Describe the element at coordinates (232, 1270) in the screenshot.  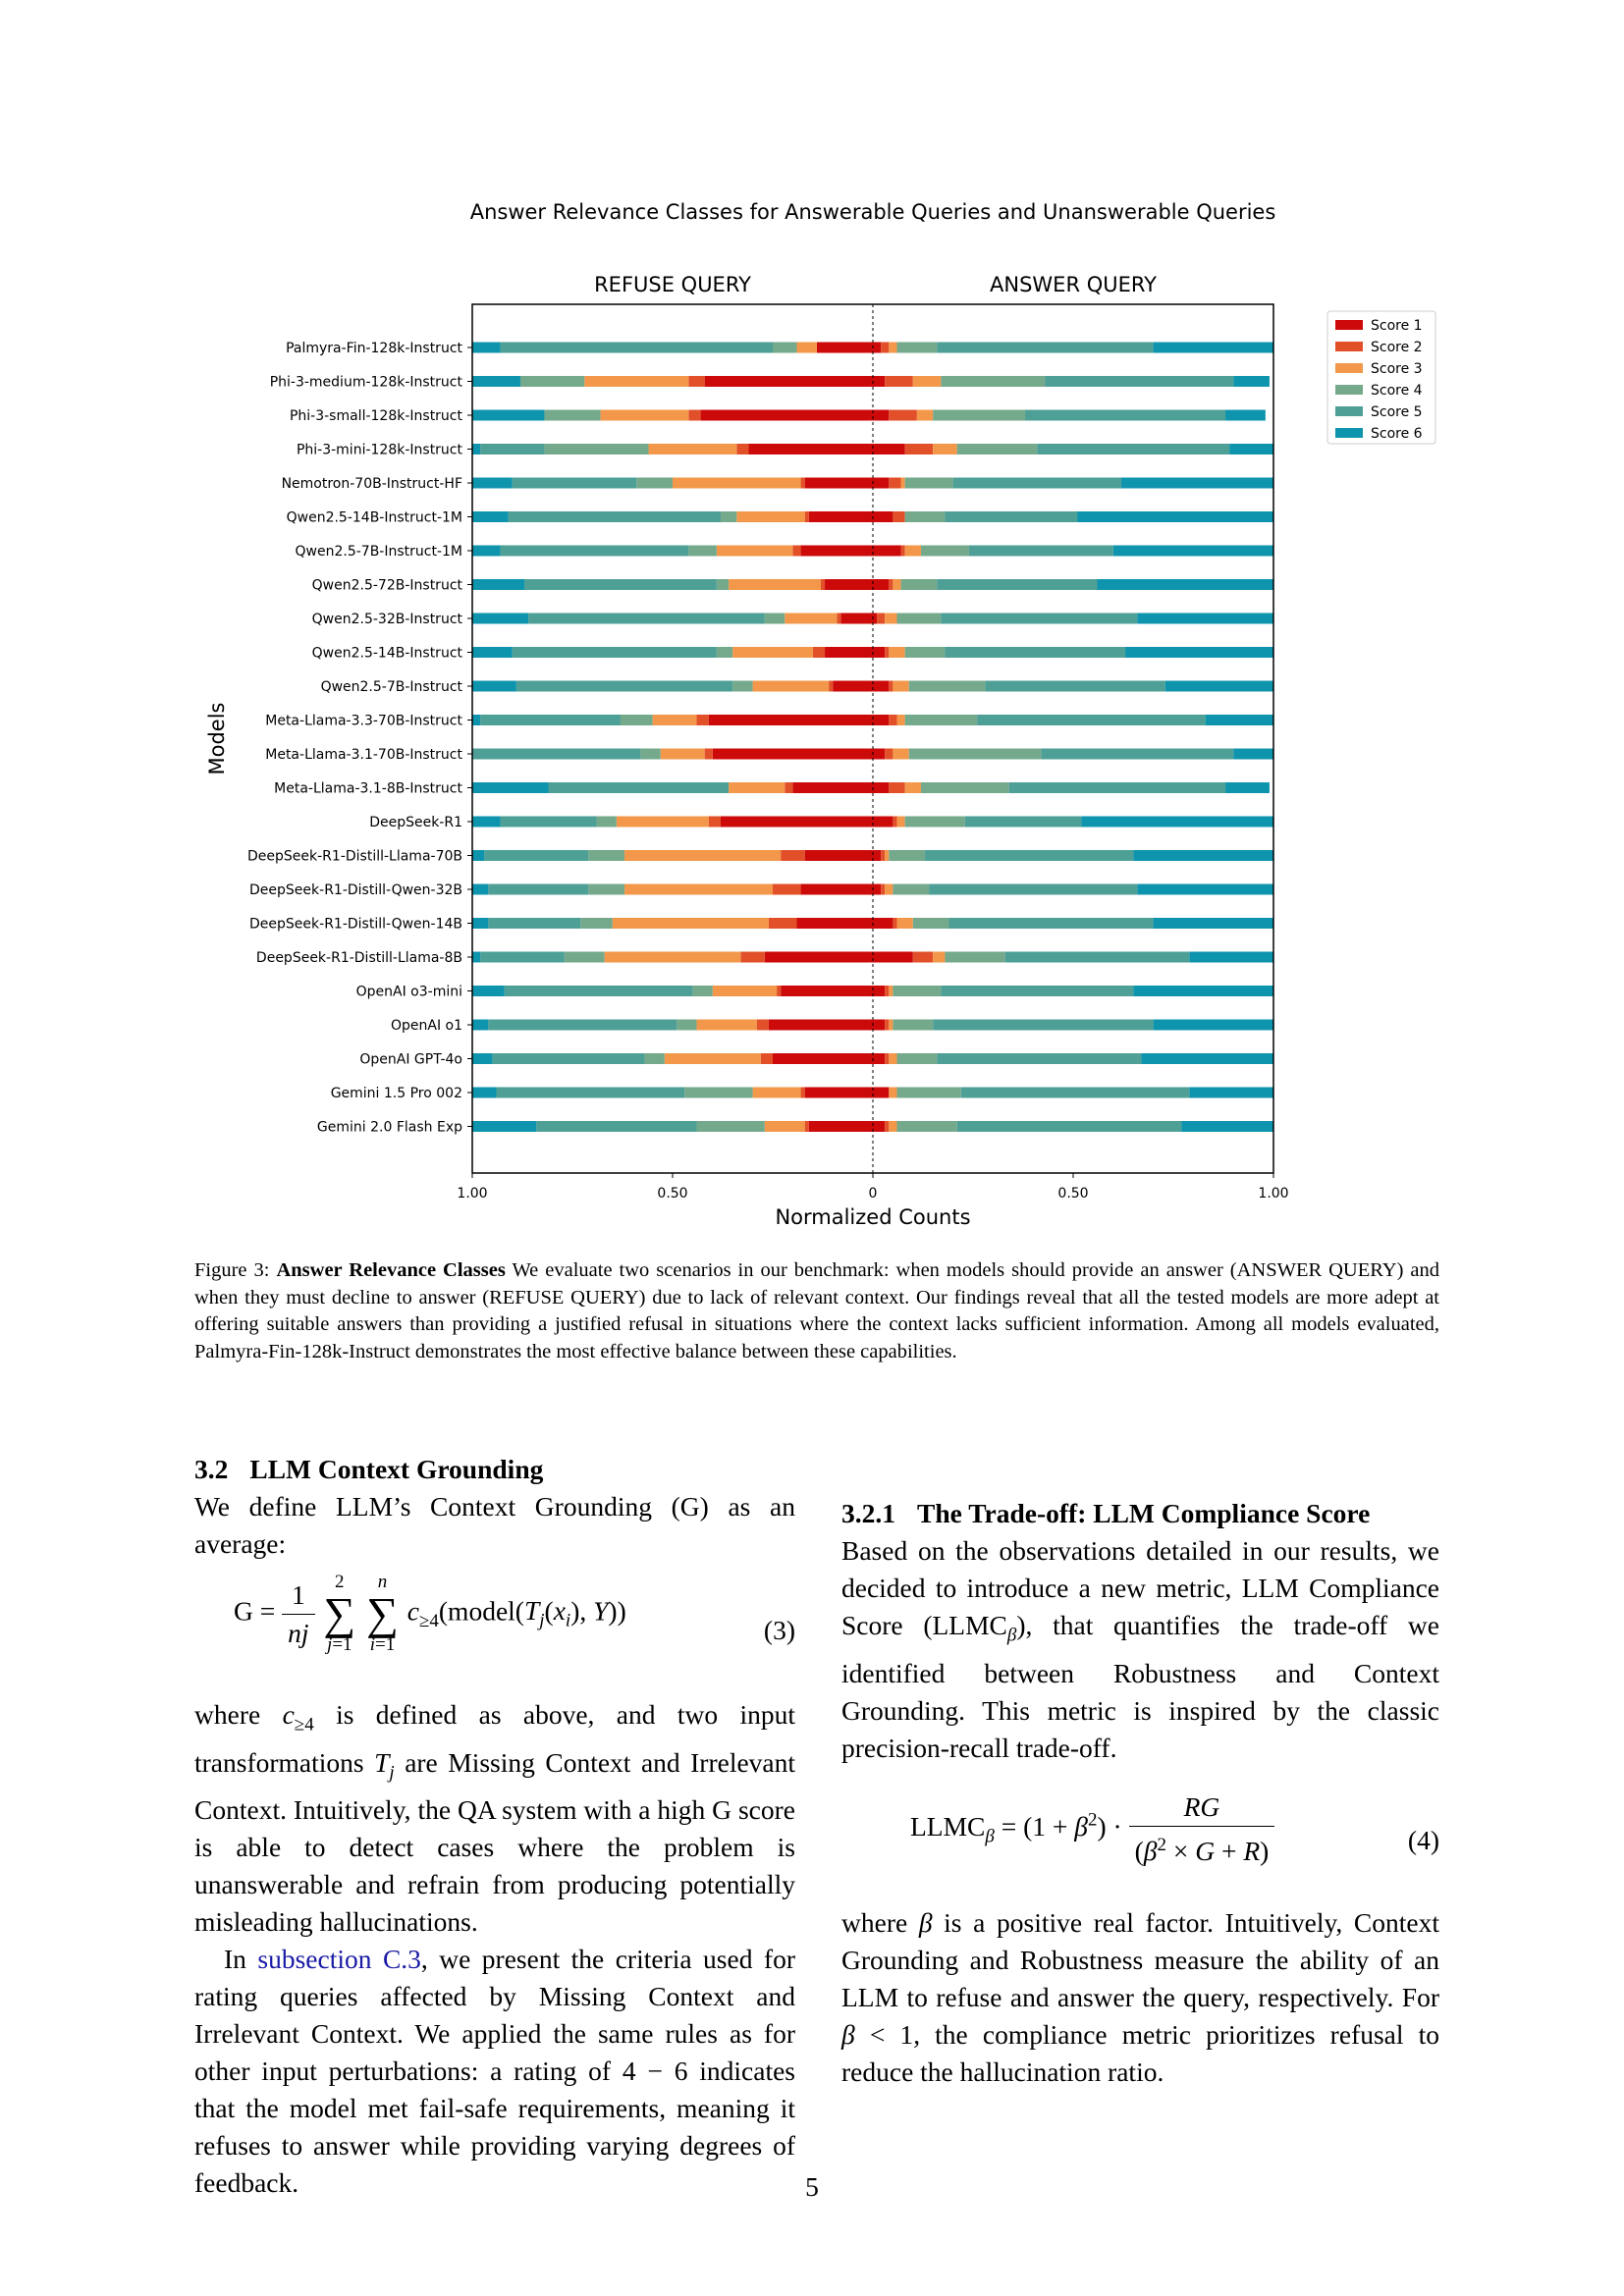
I see `figure-label: Figure 3:` at that location.